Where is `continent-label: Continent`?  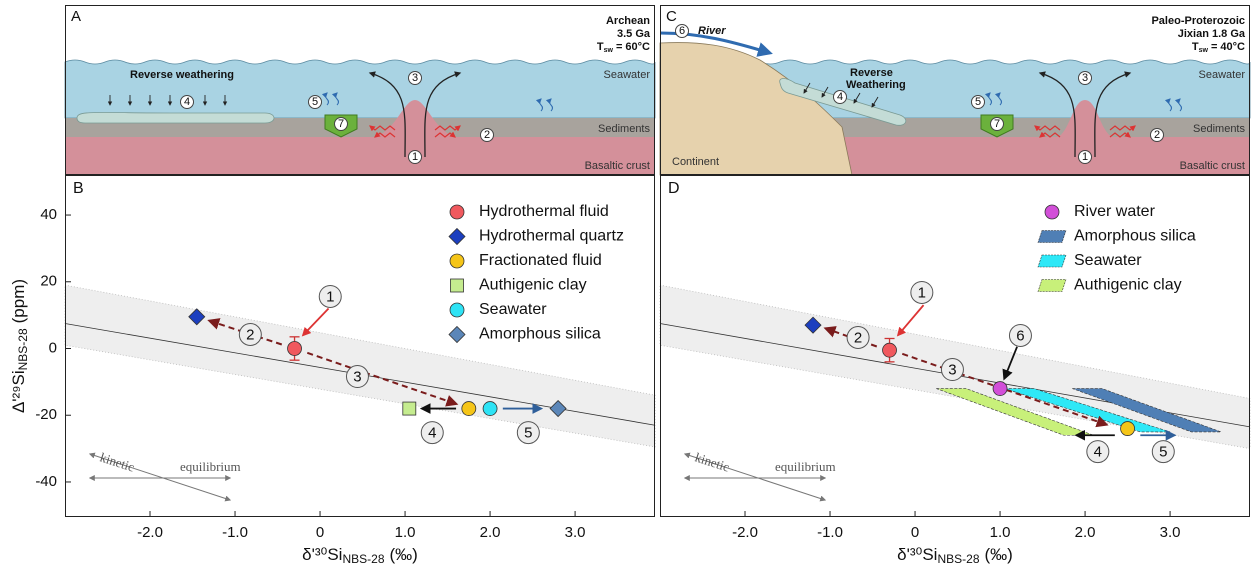
continent-label: Continent is located at coordinates (695, 162).